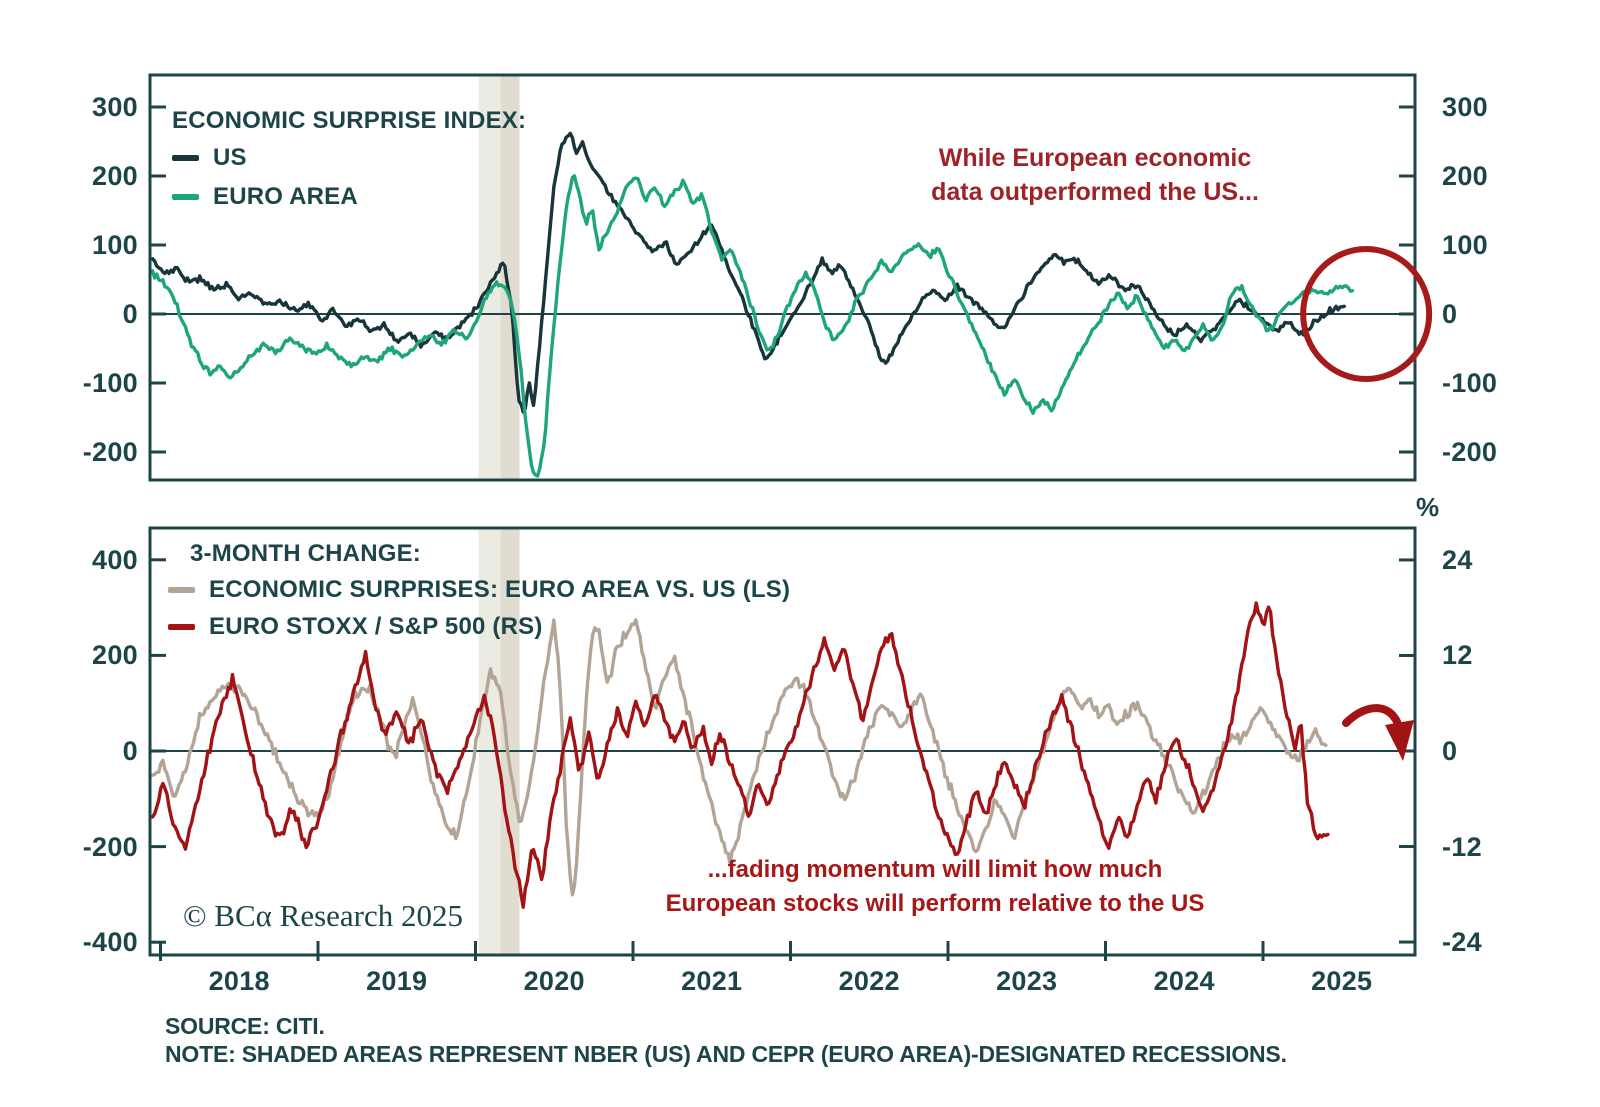  Describe the element at coordinates (1462, 942) in the screenshot. I see `bottom-y-right-tick-label: -24` at that location.